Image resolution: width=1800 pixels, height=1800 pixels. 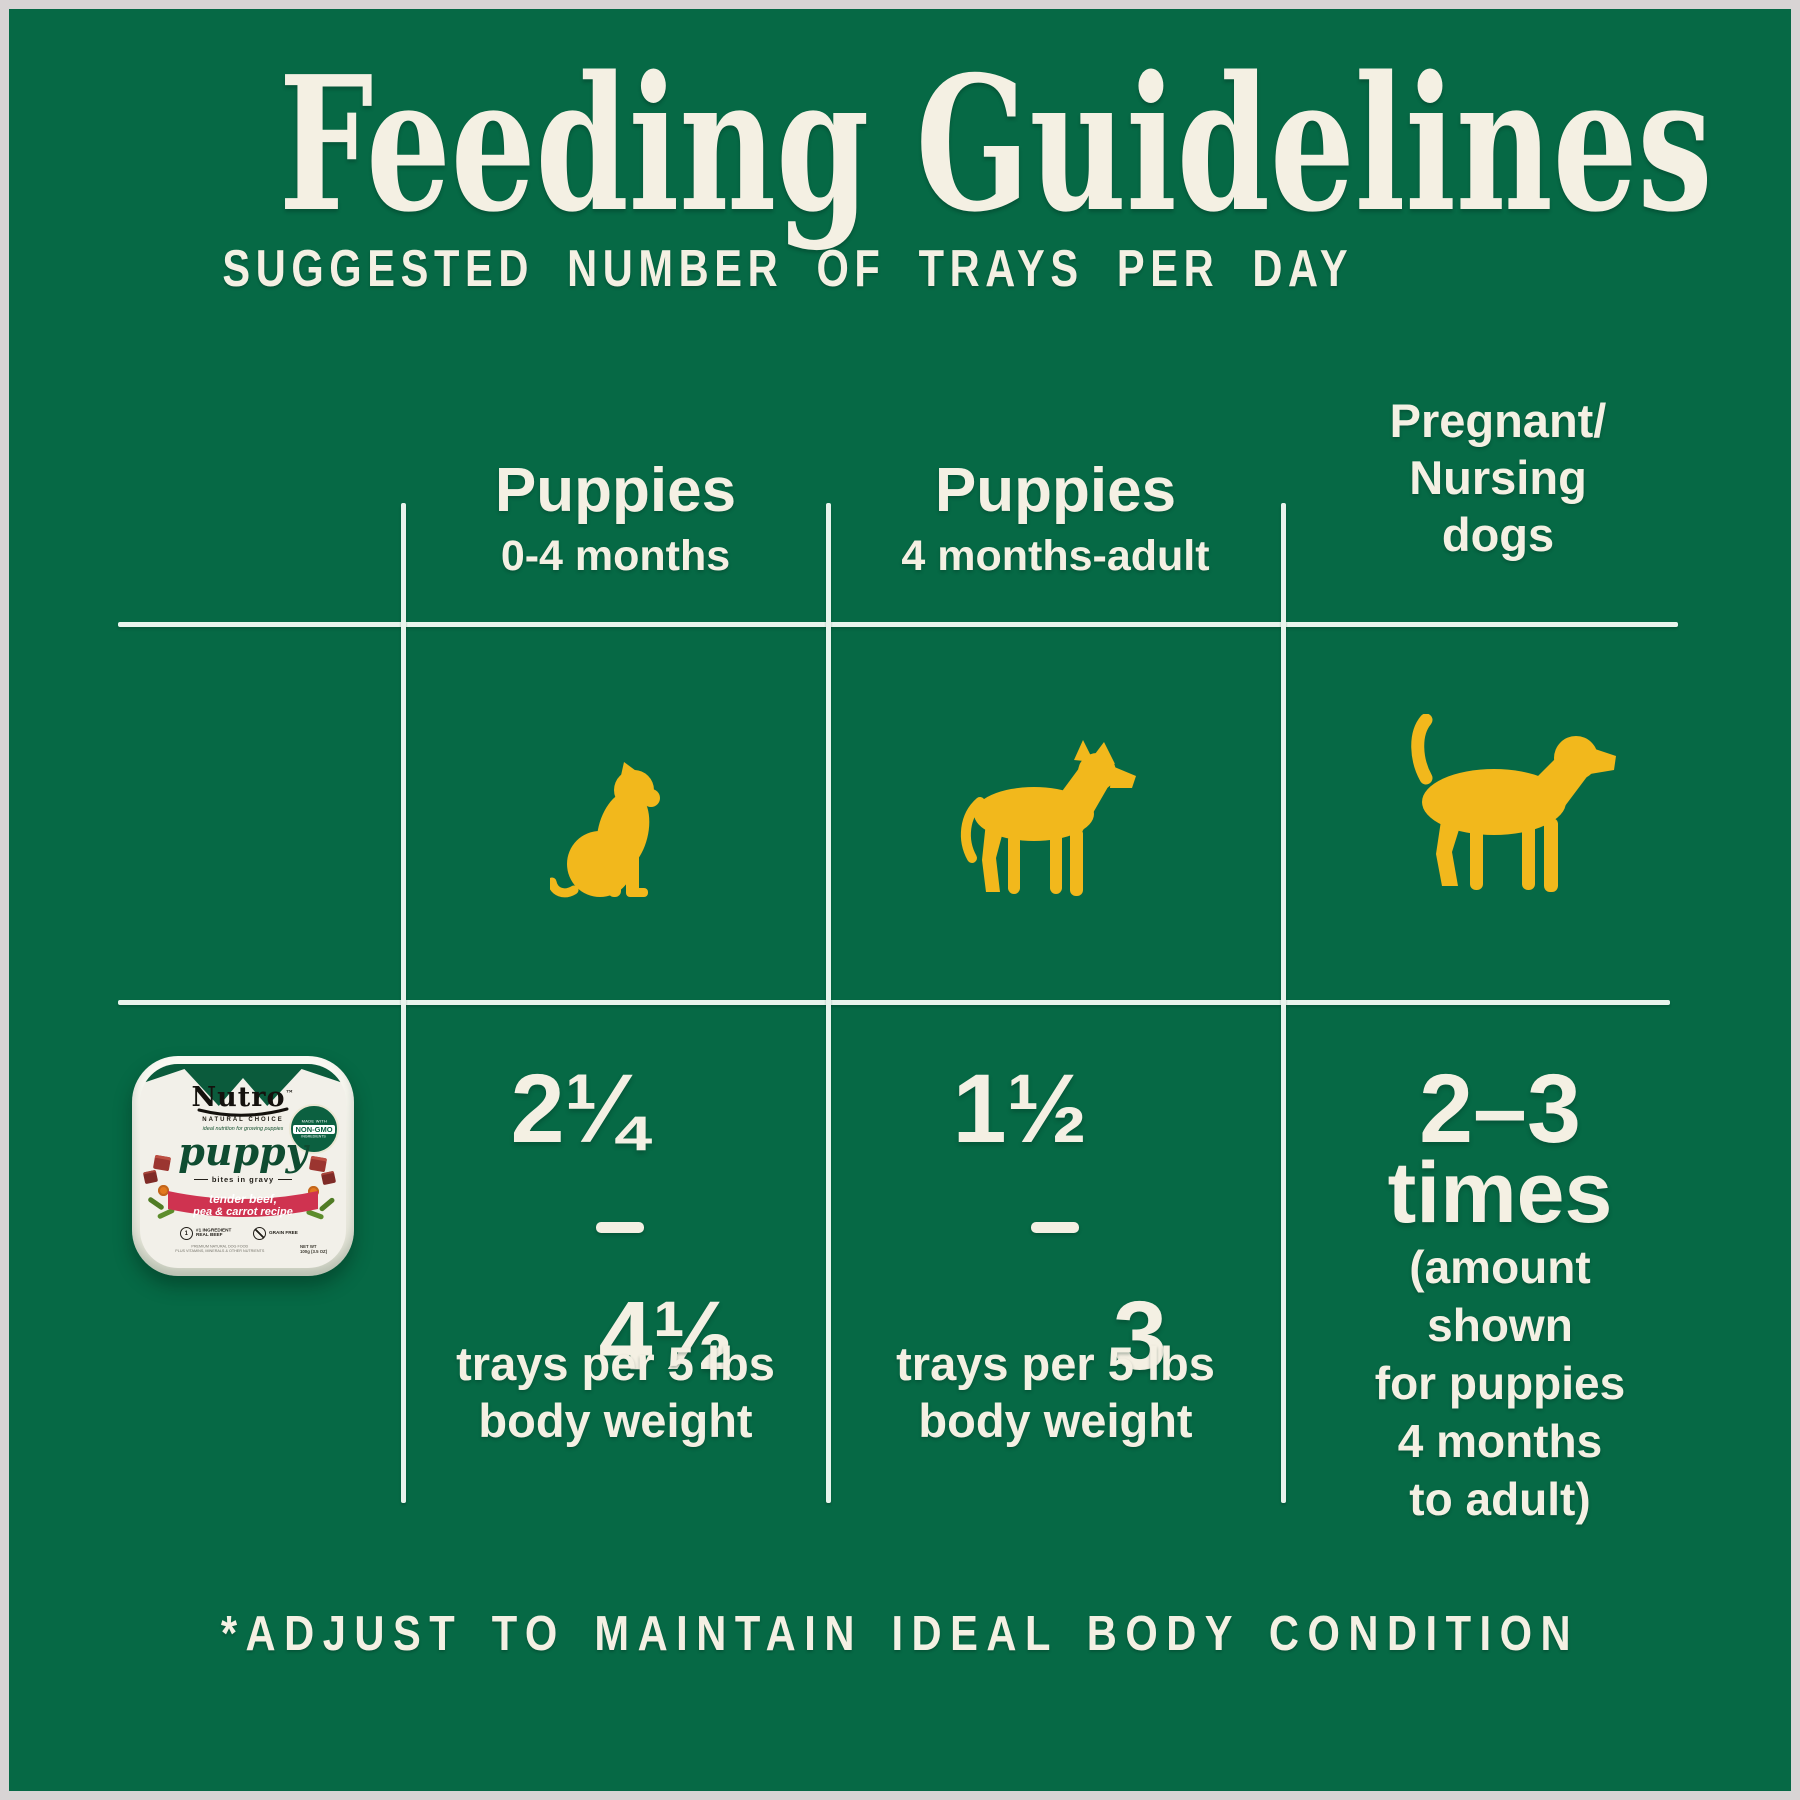 I want to click on brand-name: Nutro, so click(x=238, y=1097).